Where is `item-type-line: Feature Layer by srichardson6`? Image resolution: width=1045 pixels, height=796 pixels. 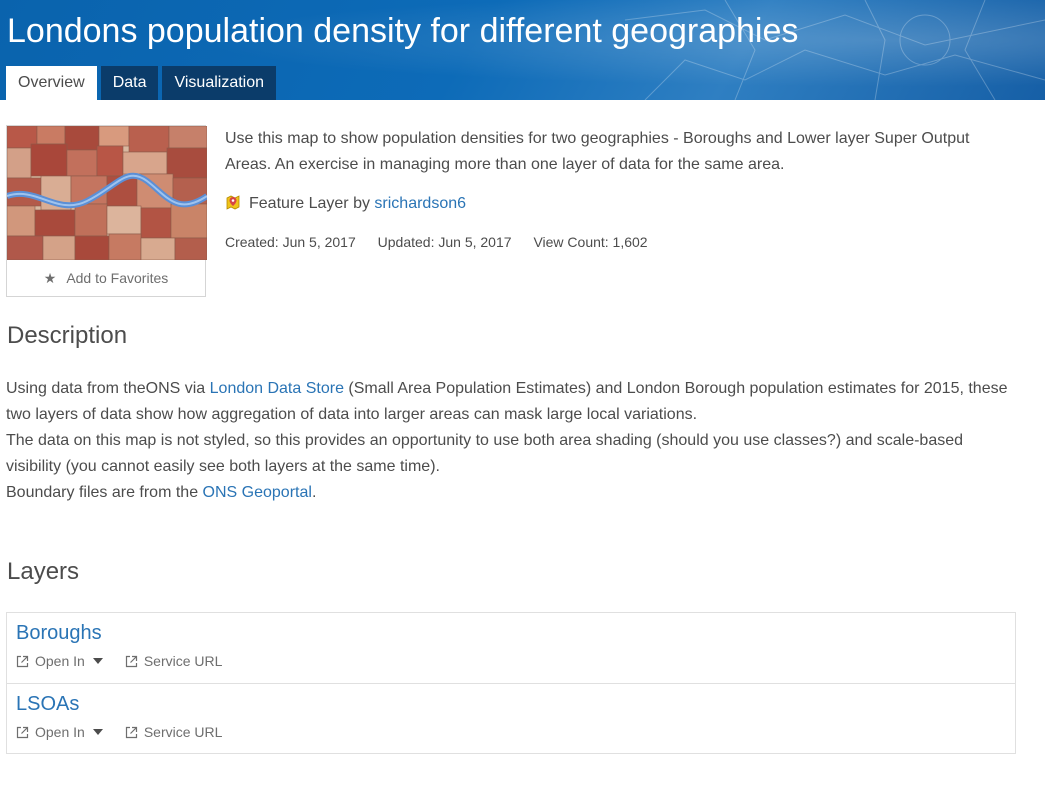
item-type-line: Feature Layer by srichardson6 is located at coordinates (345, 205).